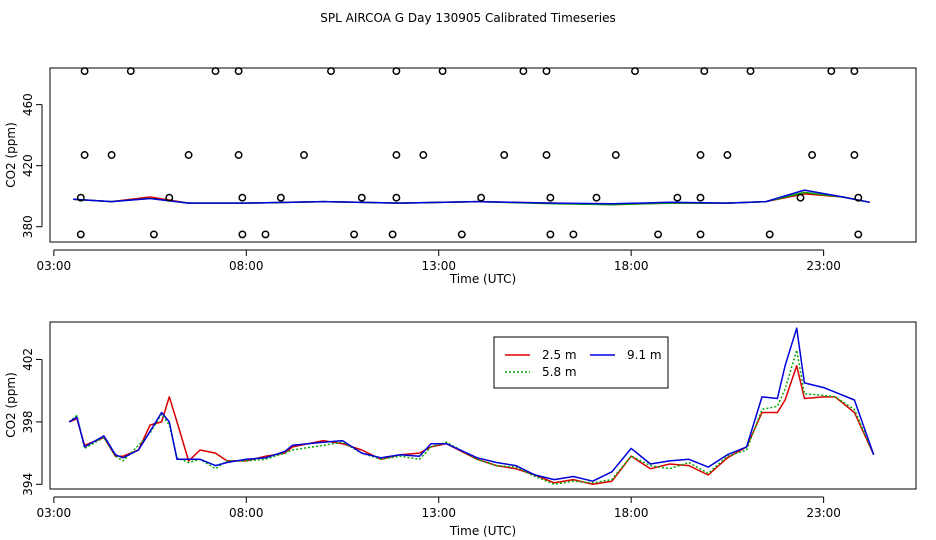 This screenshot has width=936, height=540. What do you see at coordinates (28, 104) in the screenshot?
I see `top-y-tick-label: 460` at bounding box center [28, 104].